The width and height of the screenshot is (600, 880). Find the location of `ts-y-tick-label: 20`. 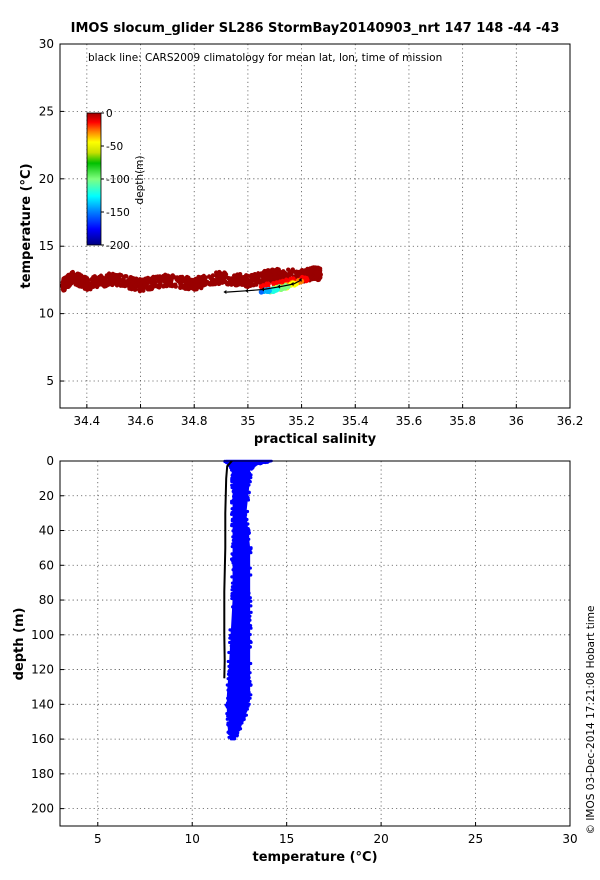

ts-y-tick-label: 20 is located at coordinates (46, 179).